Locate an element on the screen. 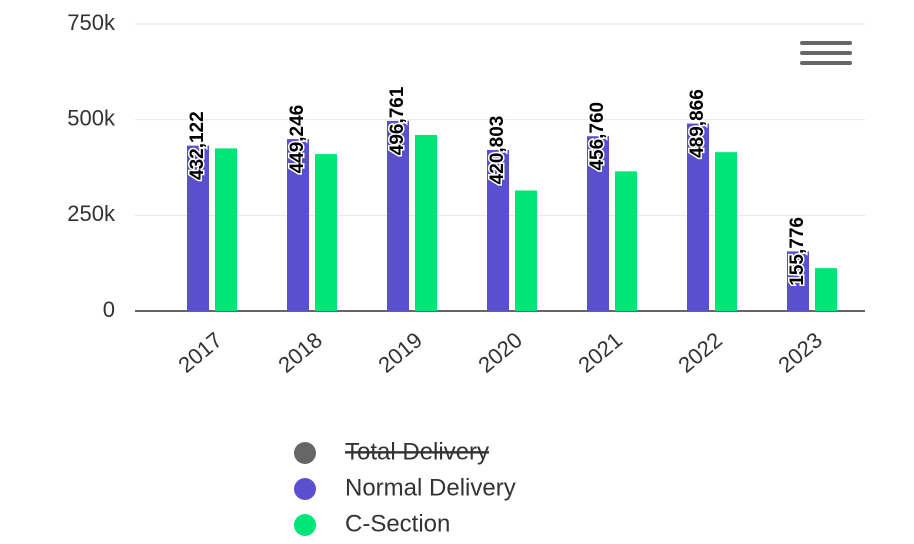  data-label: 155,776 is located at coordinates (797, 251).